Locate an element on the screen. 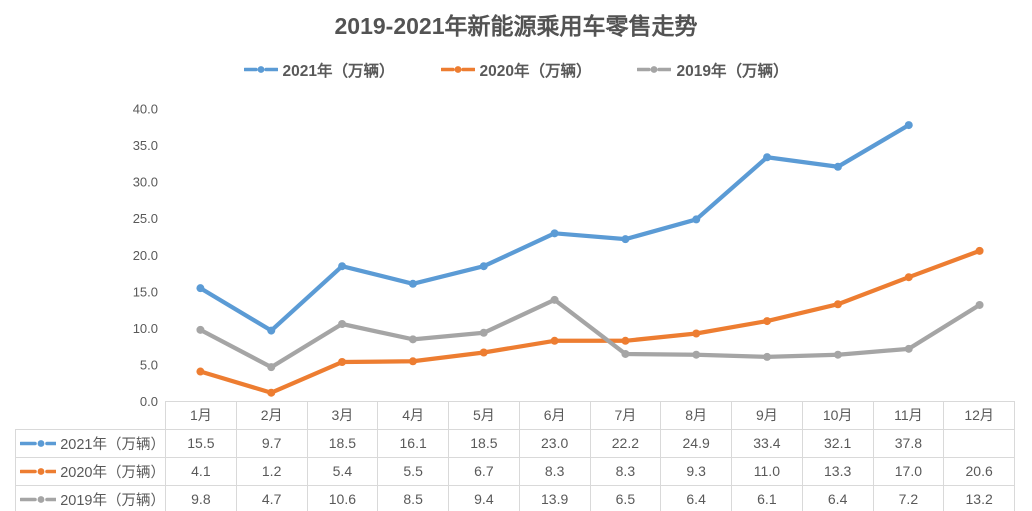  value-cell: 15.5 is located at coordinates (201, 443).